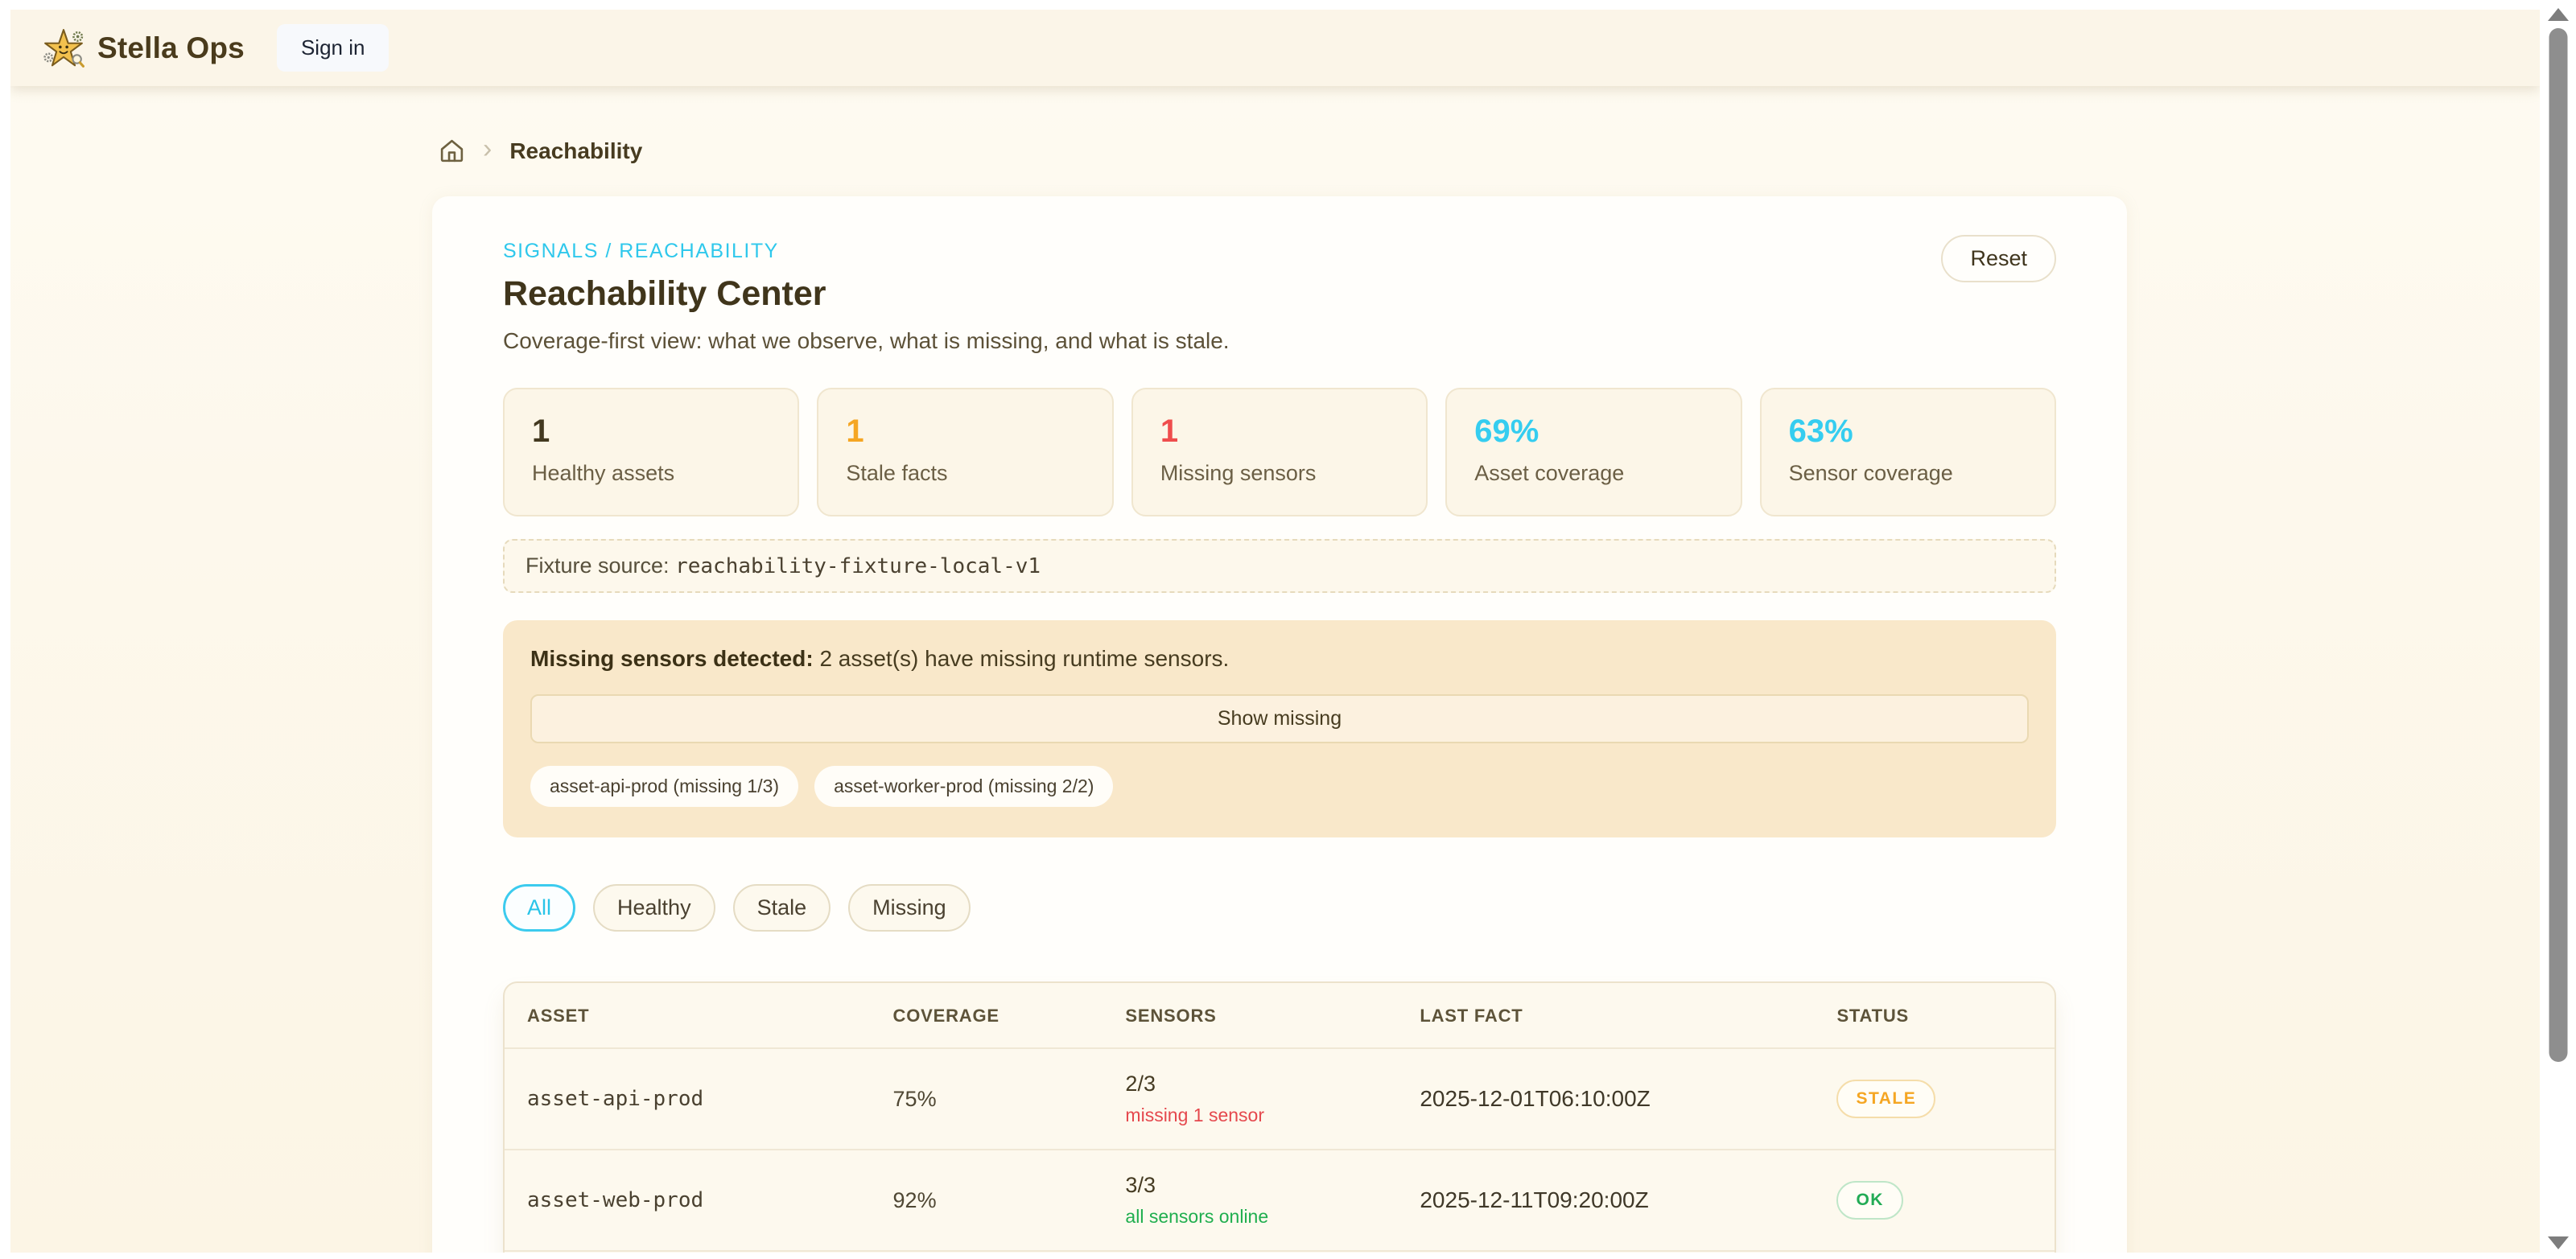 The image size is (2576, 1259). Describe the element at coordinates (1140, 1084) in the screenshot. I see `sensors-count: 2/3` at that location.